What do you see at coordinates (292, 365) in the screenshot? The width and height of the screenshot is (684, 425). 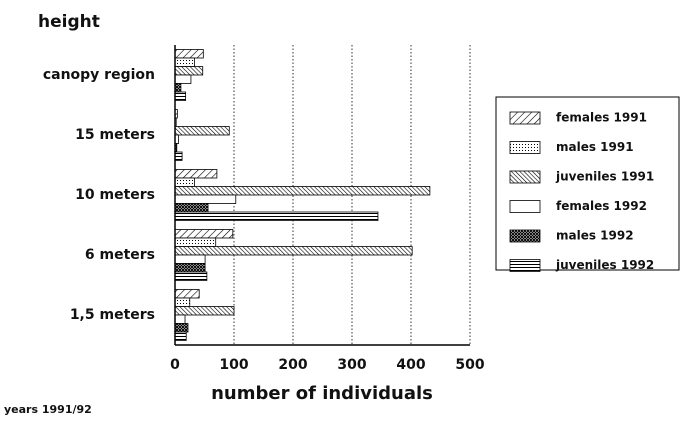 I see `x-tick-label: 200` at bounding box center [292, 365].